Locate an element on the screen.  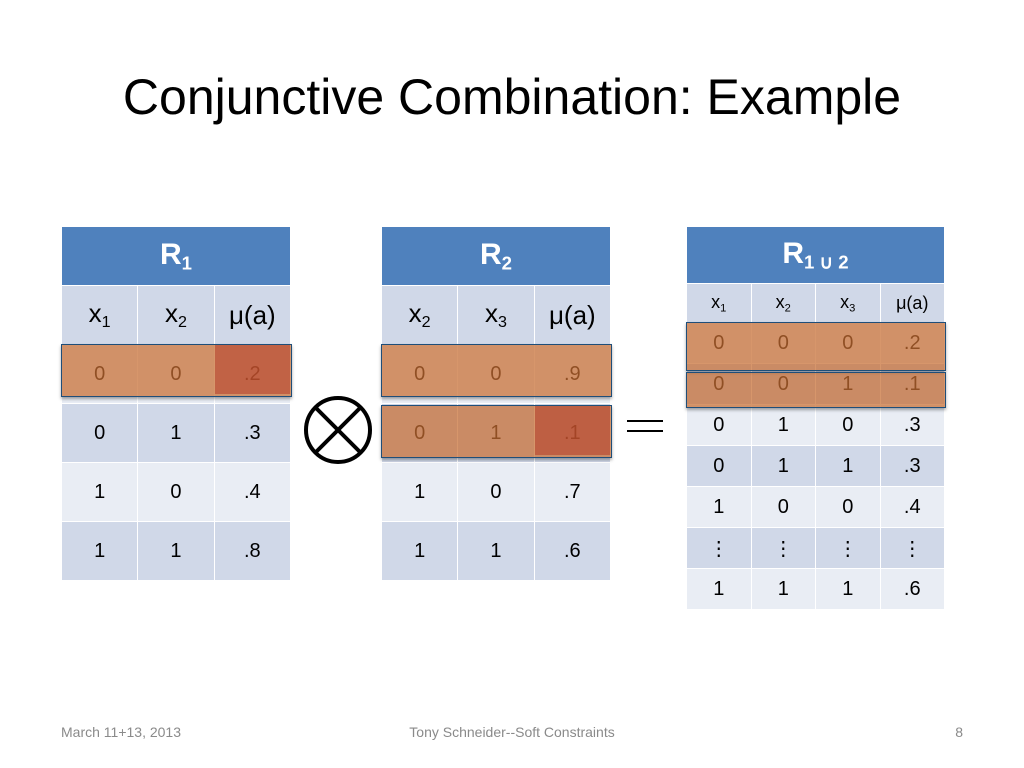
footer-author: Tony Schneider--Soft Constraints is located at coordinates (512, 732).